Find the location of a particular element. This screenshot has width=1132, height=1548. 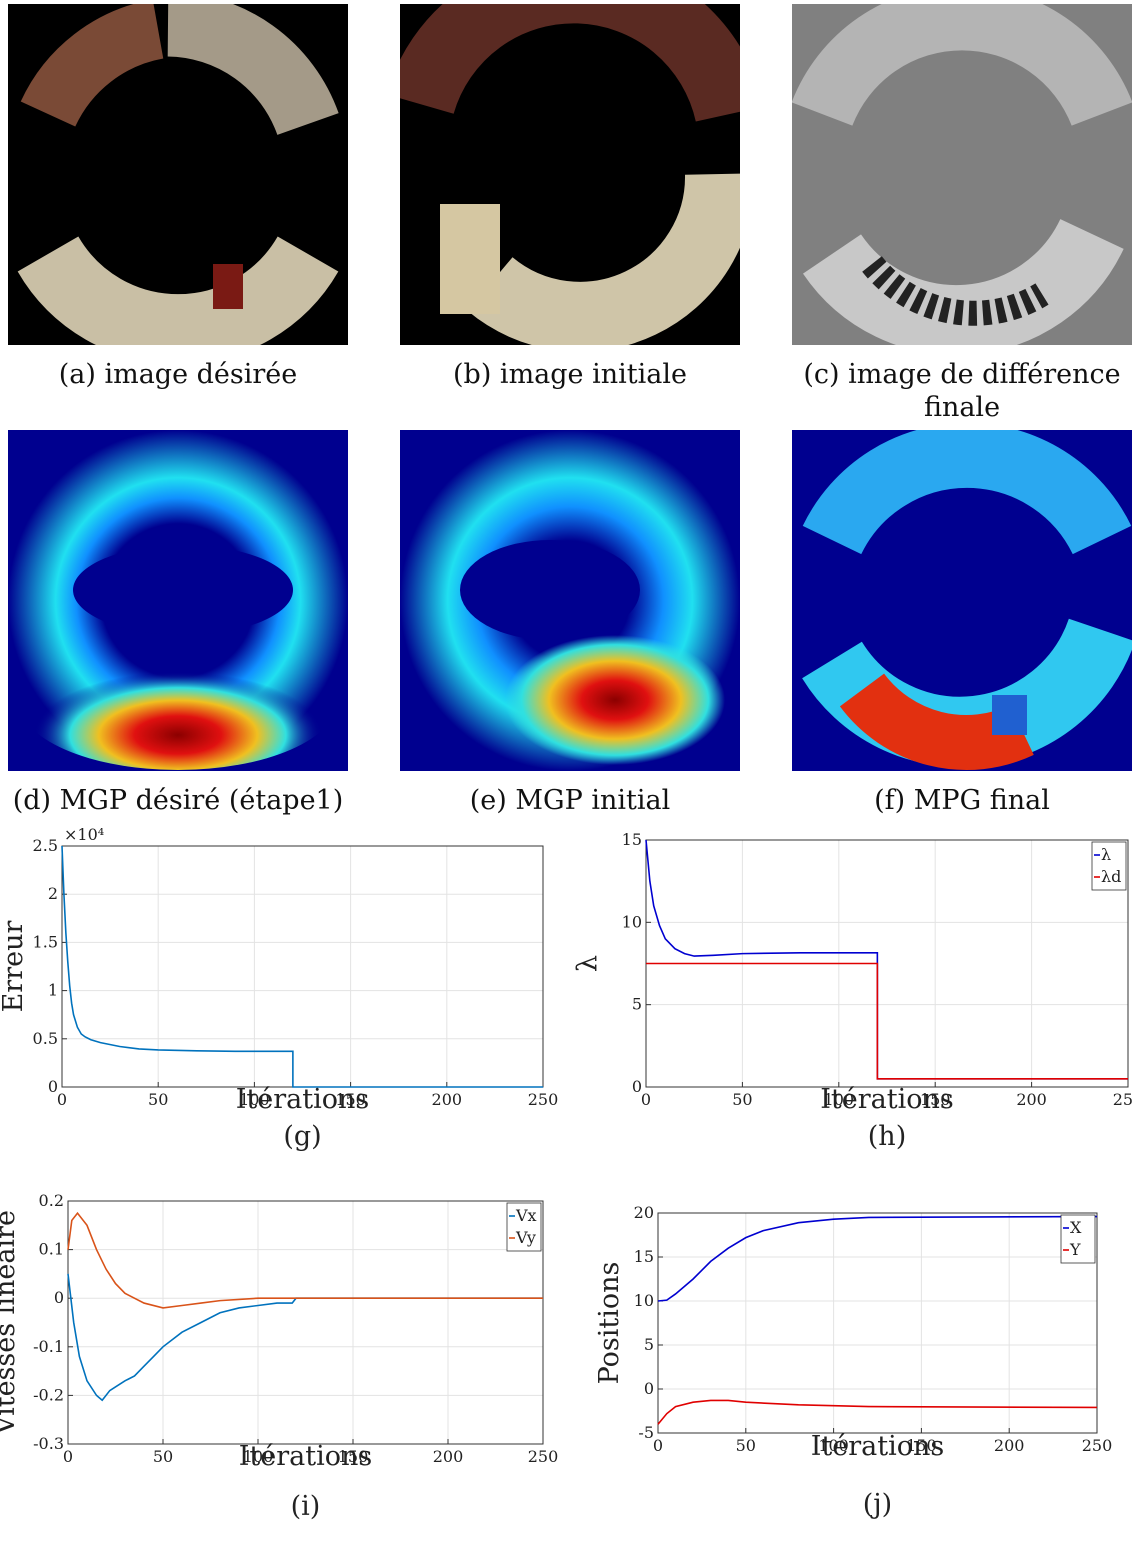

y-tick-label: -5 is located at coordinates (646, 1432).